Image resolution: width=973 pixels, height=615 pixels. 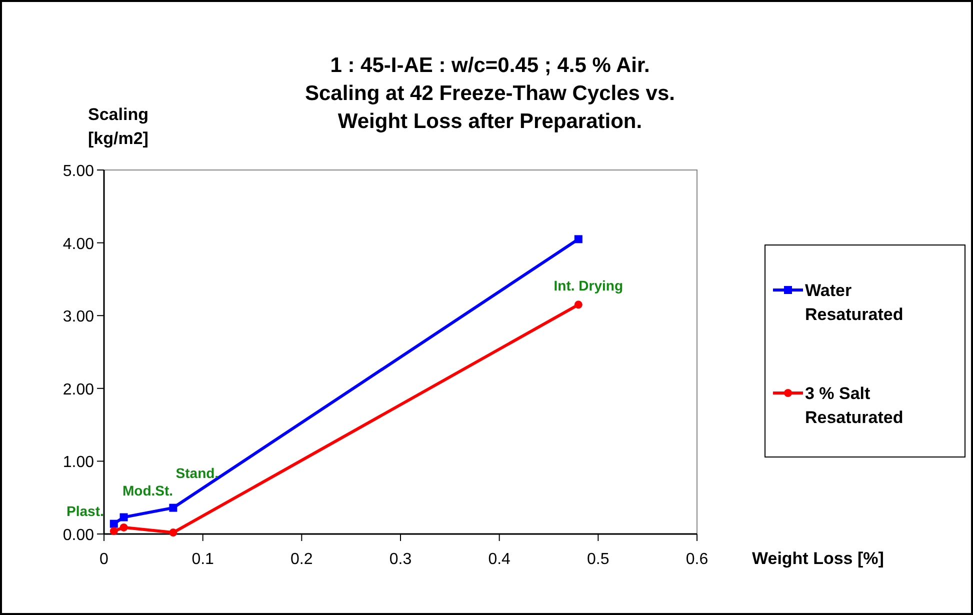 What do you see at coordinates (499, 559) in the screenshot?
I see `x-tick-label: 0.4` at bounding box center [499, 559].